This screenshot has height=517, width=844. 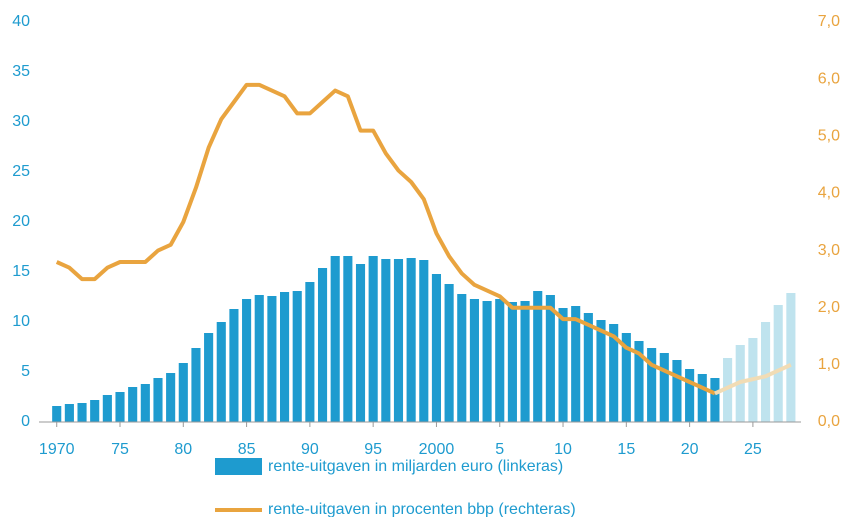 I want to click on x-tick-label: 85, so click(x=247, y=449).